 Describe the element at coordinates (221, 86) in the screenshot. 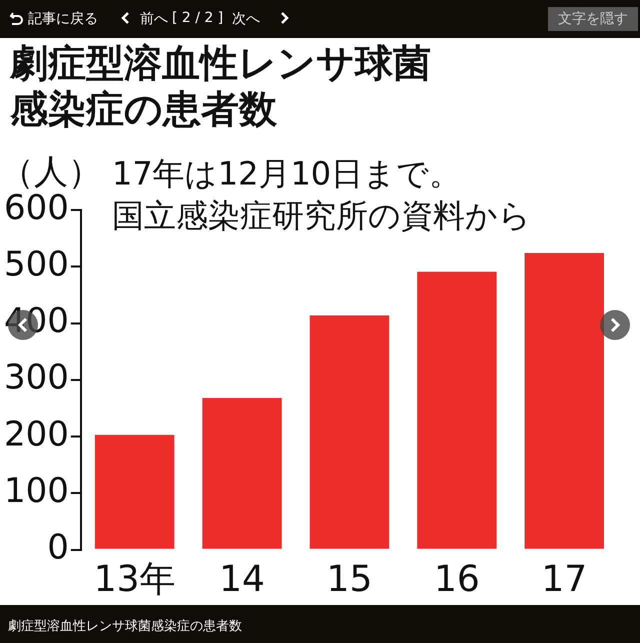

I see `chart-title: 劇症型溶血性レンサ球菌感染症の患者数` at that location.